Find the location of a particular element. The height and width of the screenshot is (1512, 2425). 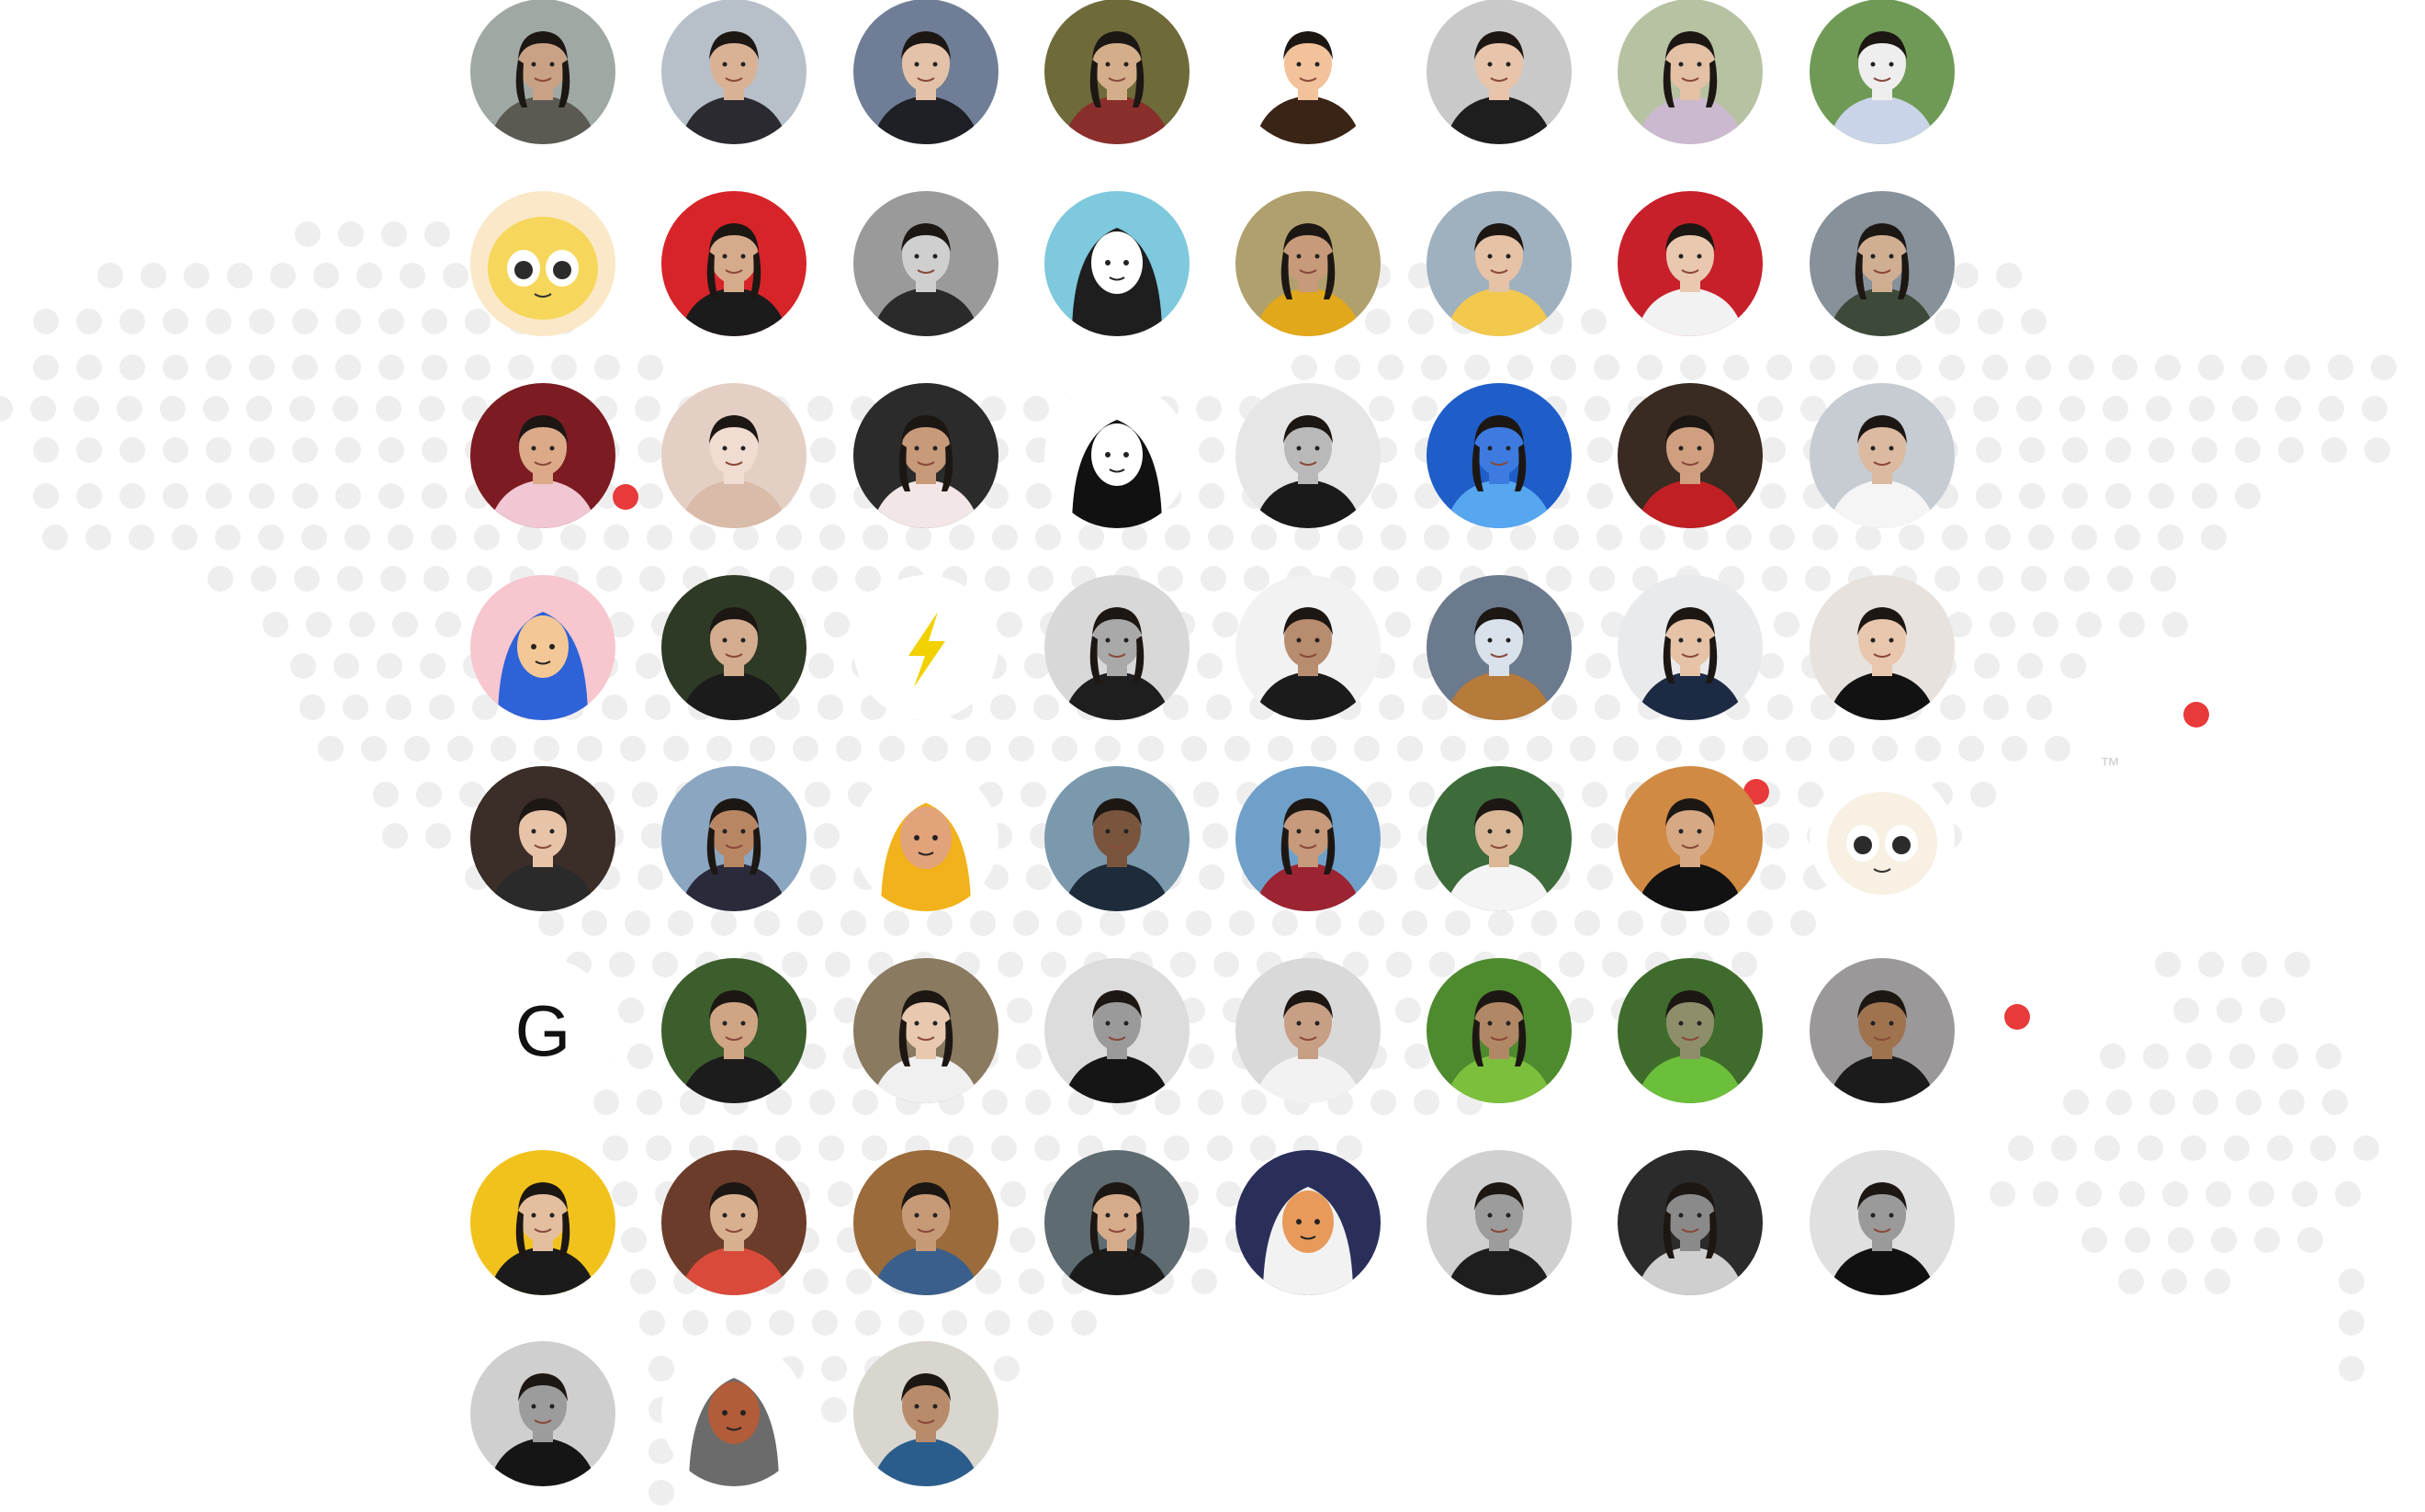

avatar-13-image is located at coordinates (1308, 263).